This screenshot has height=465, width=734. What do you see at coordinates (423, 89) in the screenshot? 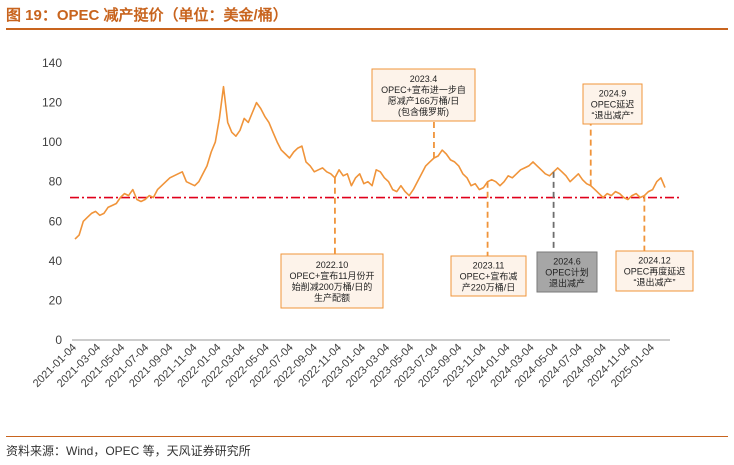
I see `annotation-text: OPEC+宣布进一步自` at bounding box center [423, 89].